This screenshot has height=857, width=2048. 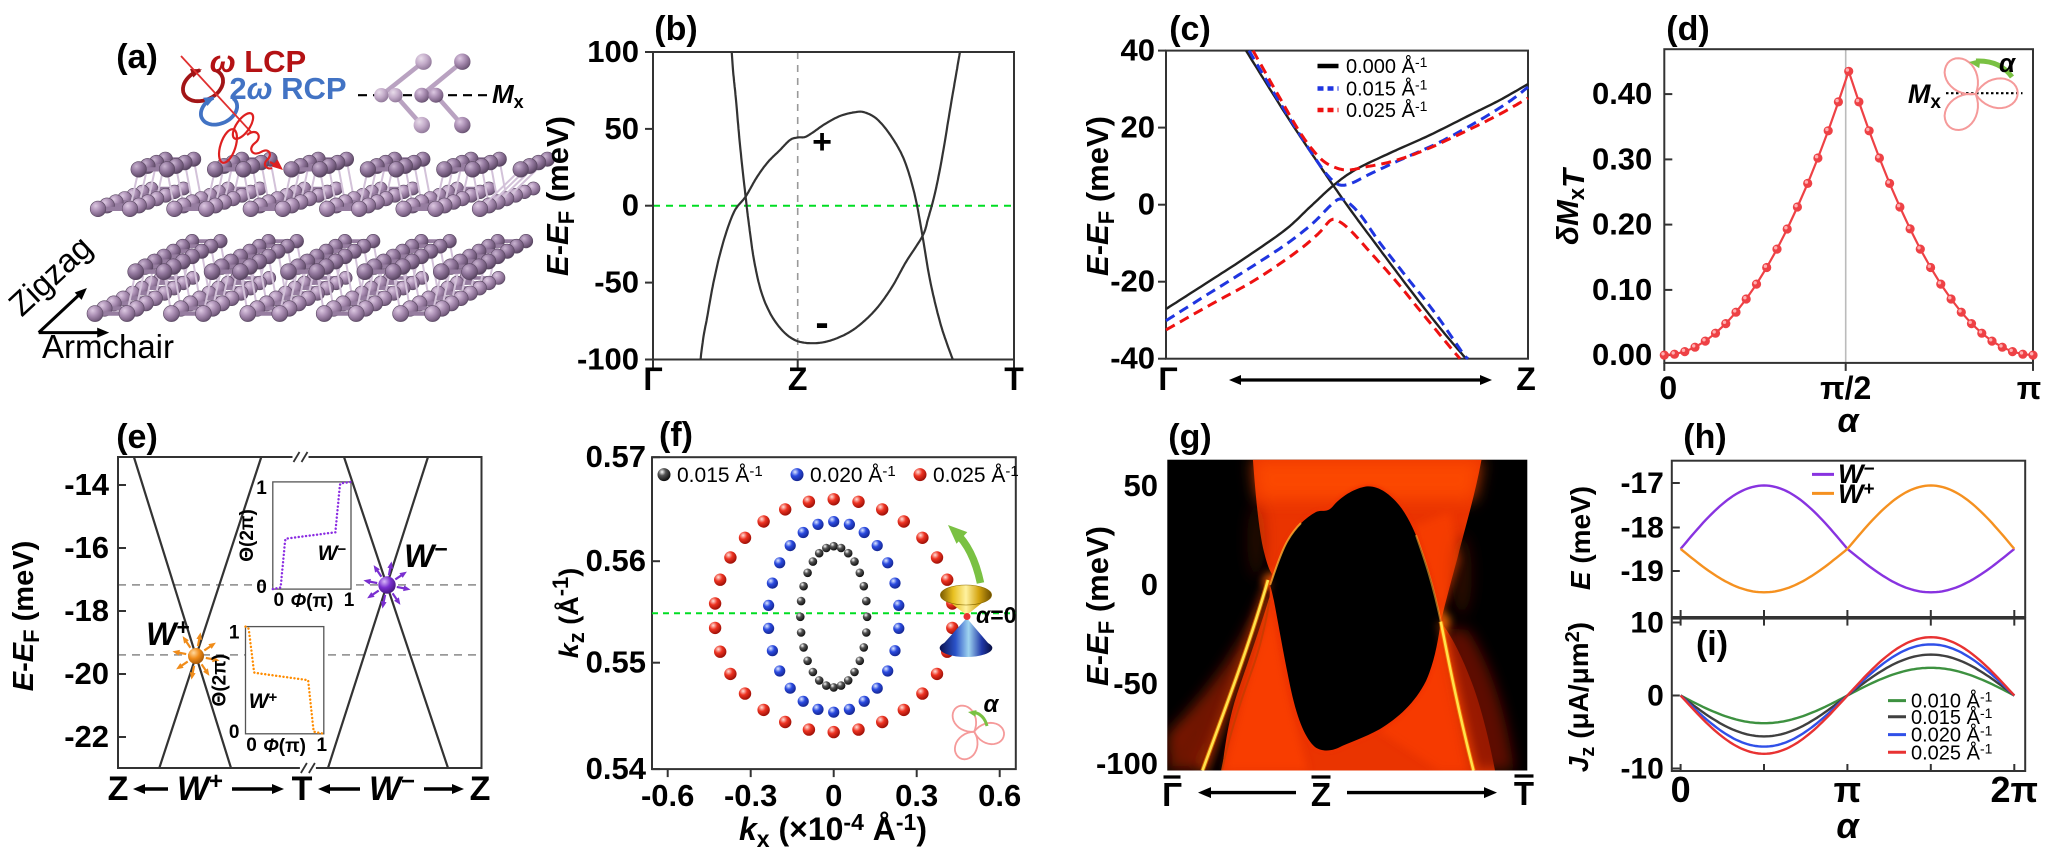 What do you see at coordinates (1845, 388) in the screenshot?
I see `svg-text: π/2` at bounding box center [1845, 388].